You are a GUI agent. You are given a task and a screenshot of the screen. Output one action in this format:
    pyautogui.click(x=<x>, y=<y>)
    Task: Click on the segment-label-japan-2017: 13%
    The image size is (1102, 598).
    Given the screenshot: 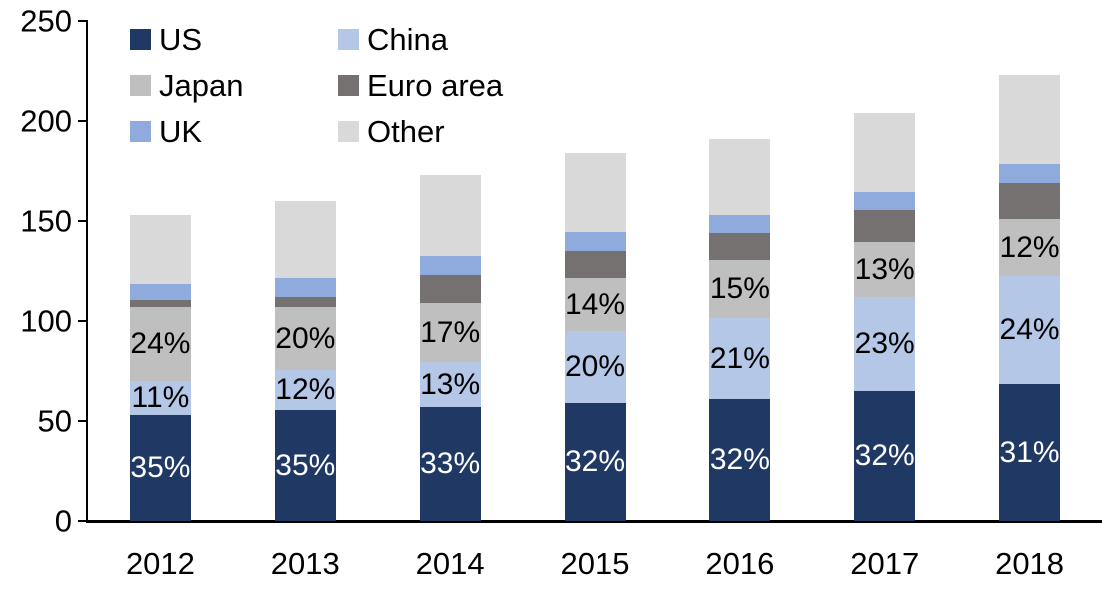 What is the action you would take?
    pyautogui.click(x=884, y=269)
    